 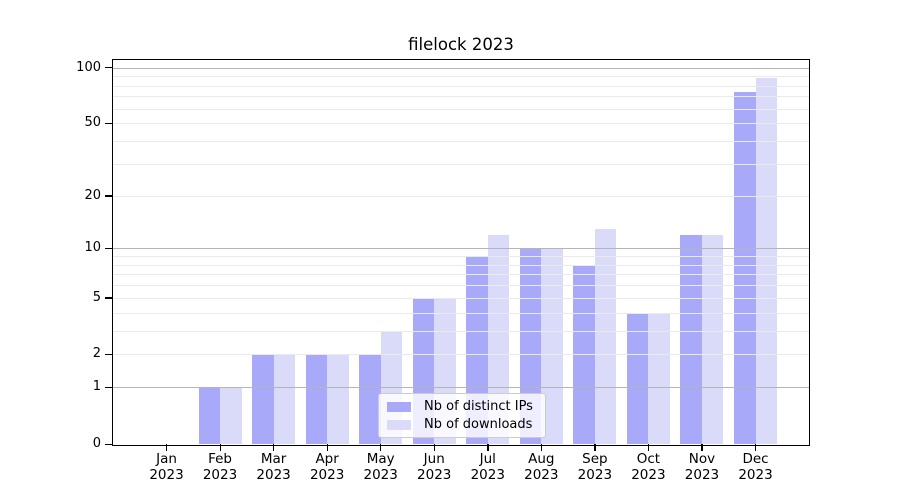 What do you see at coordinates (370, 399) in the screenshot?
I see `bar-may-nb-of-distinct-ips` at bounding box center [370, 399].